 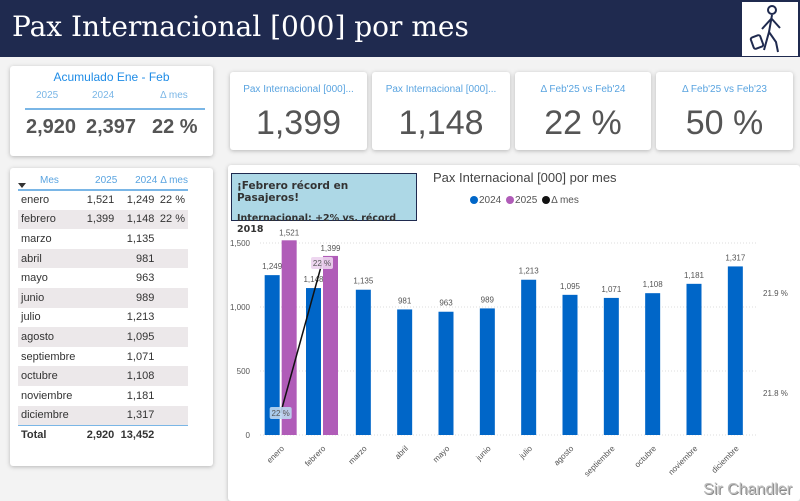 I want to click on legend-label: 2024, so click(x=490, y=200).